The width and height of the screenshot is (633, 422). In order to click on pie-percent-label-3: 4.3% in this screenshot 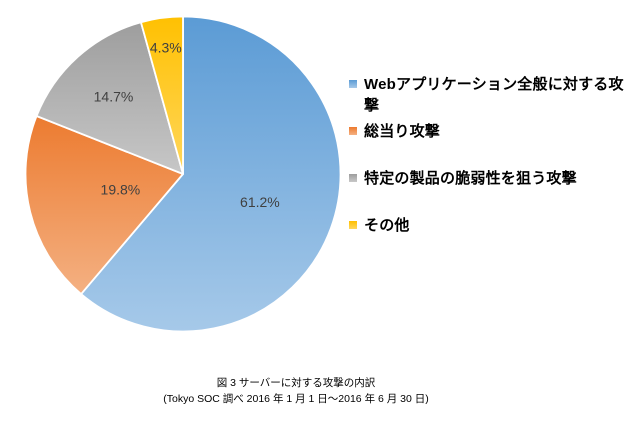, I will do `click(166, 48)`.